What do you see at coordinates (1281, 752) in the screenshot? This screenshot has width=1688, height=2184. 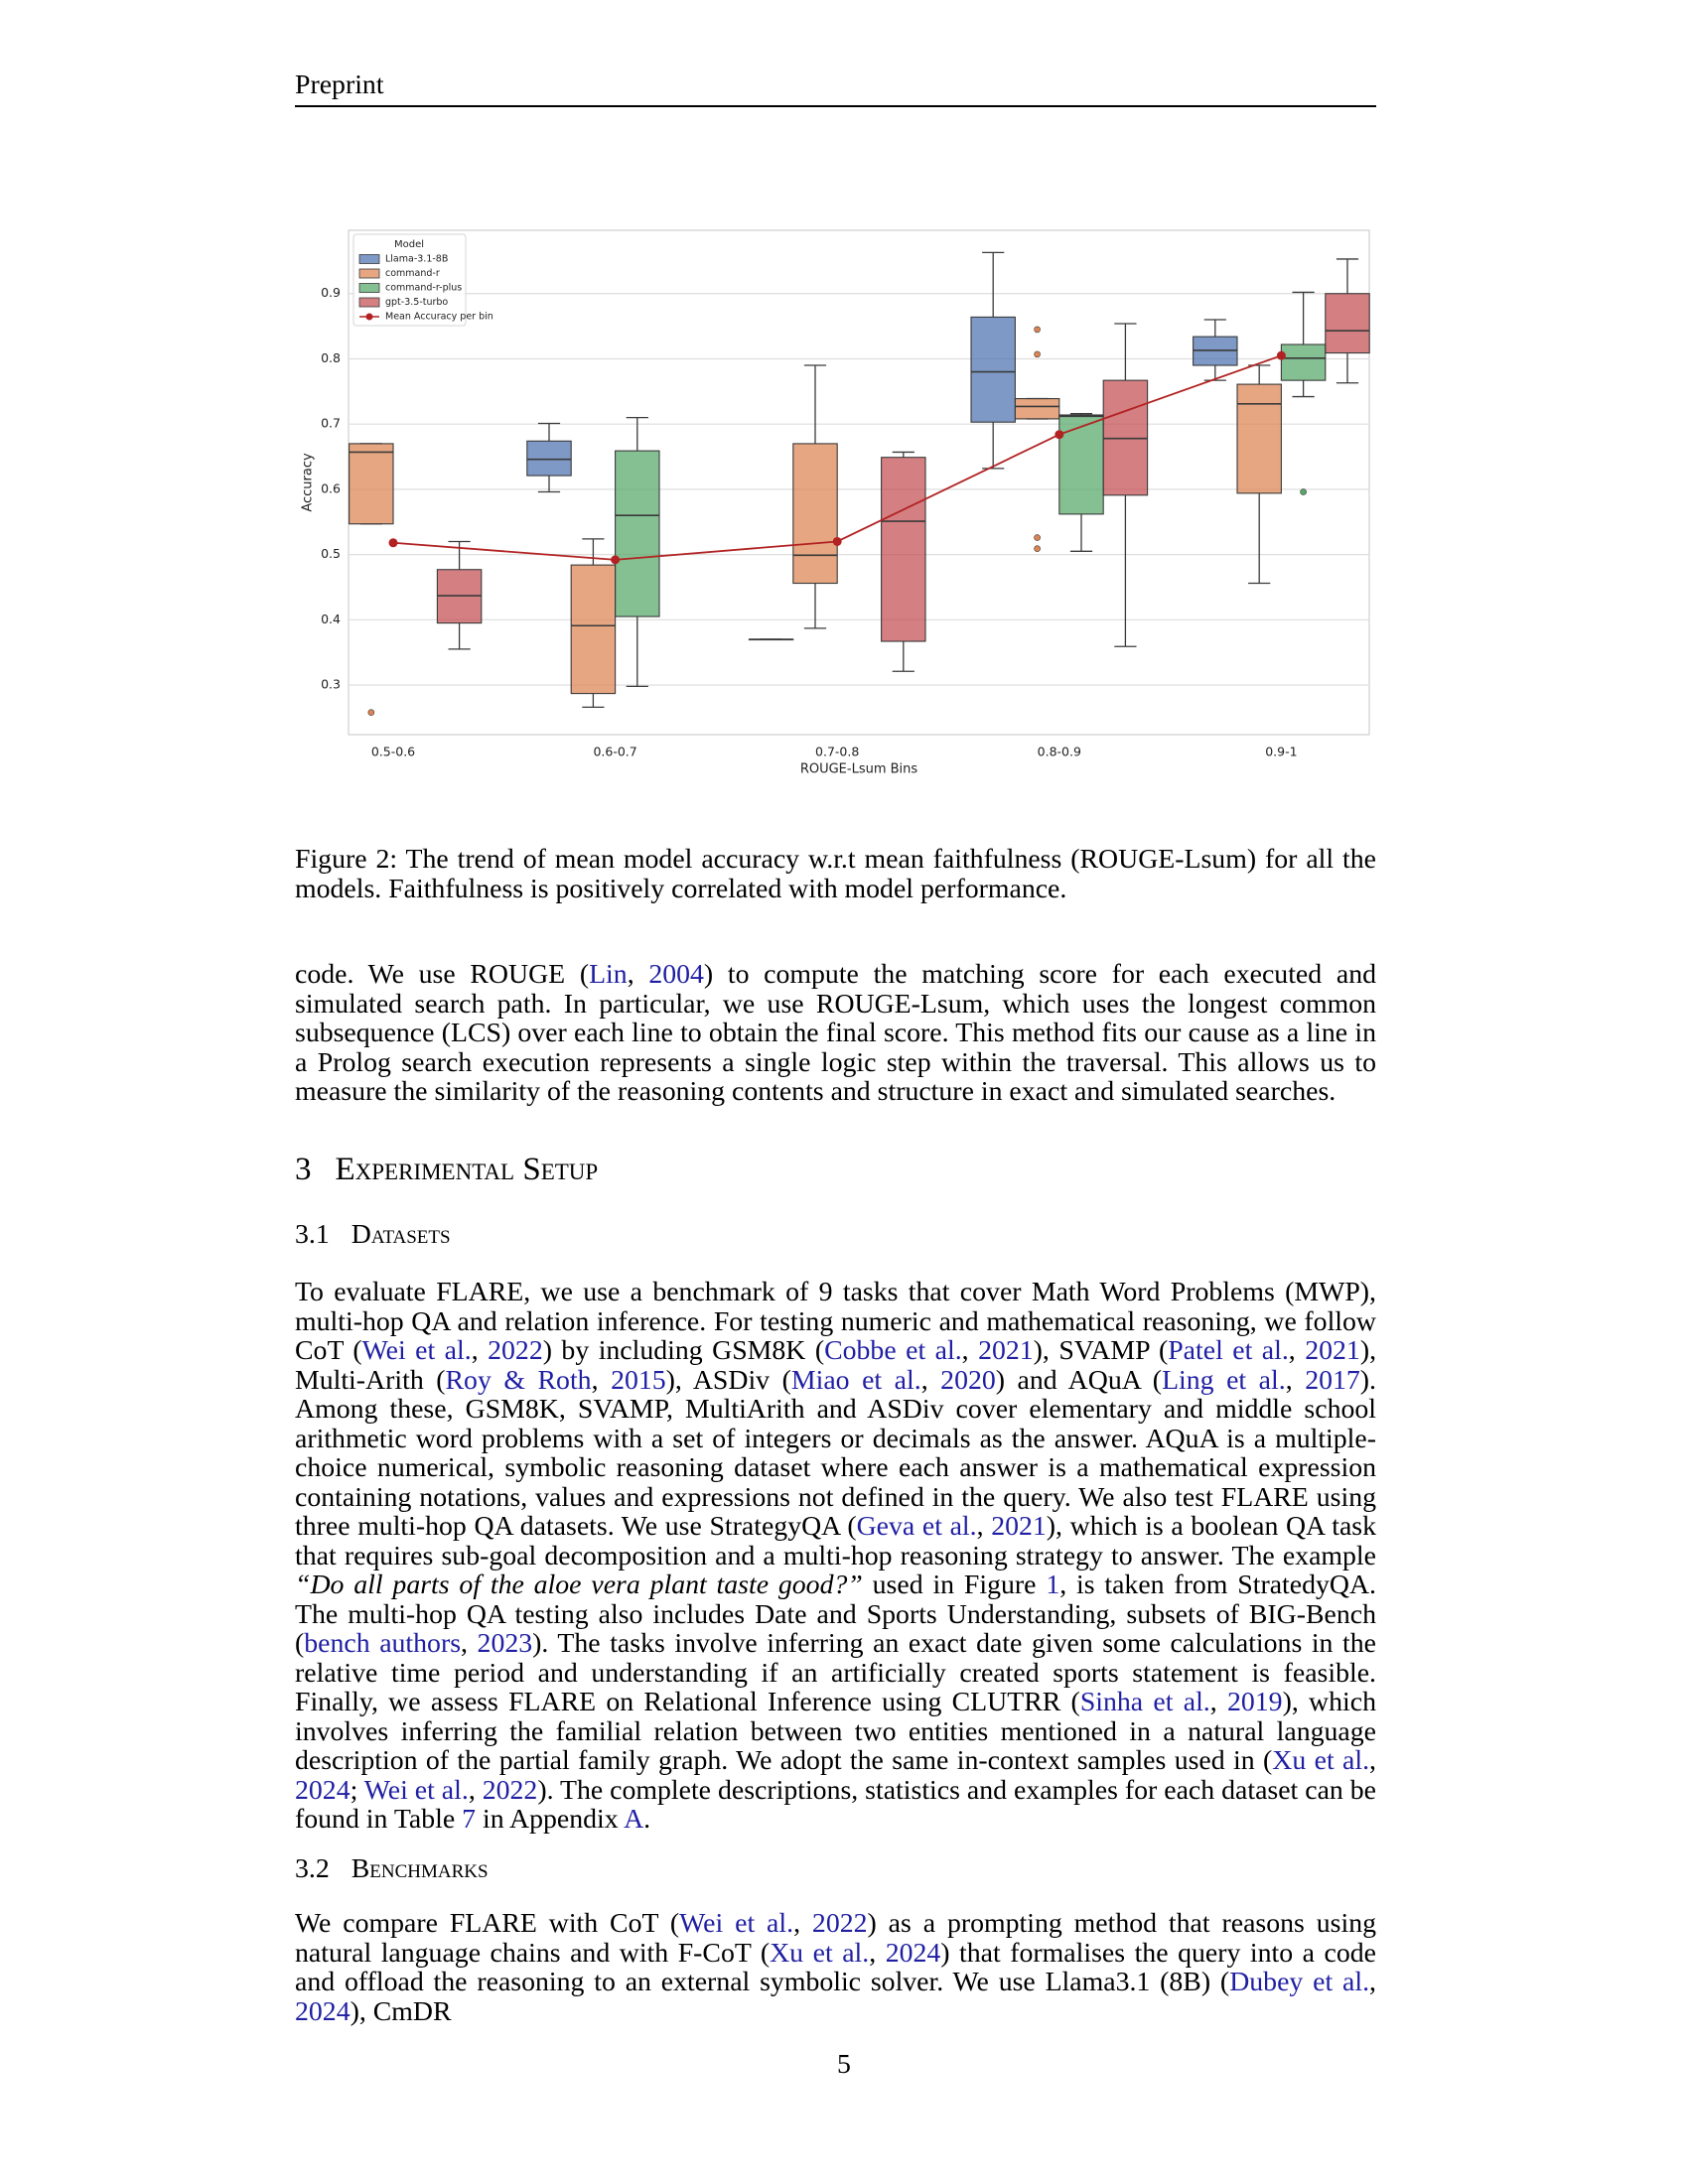 I see `x-tick-label: 0.9-1` at bounding box center [1281, 752].